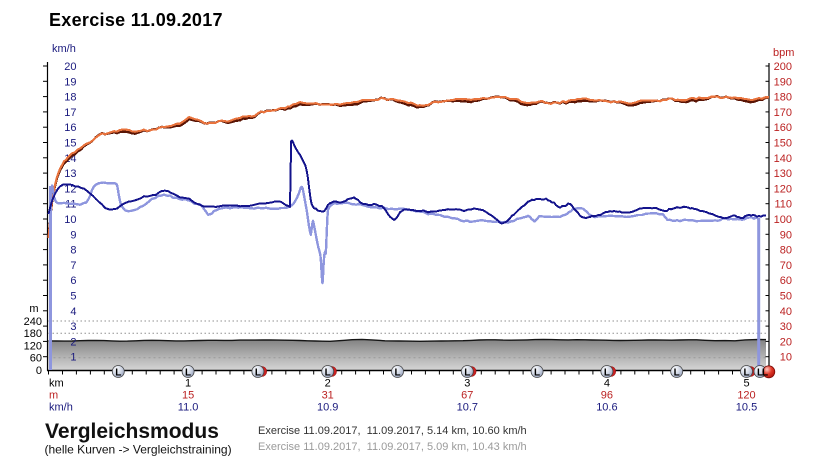 This screenshot has width=818, height=469. What do you see at coordinates (70, 82) in the screenshot?
I see `svg-text: 19` at bounding box center [70, 82].